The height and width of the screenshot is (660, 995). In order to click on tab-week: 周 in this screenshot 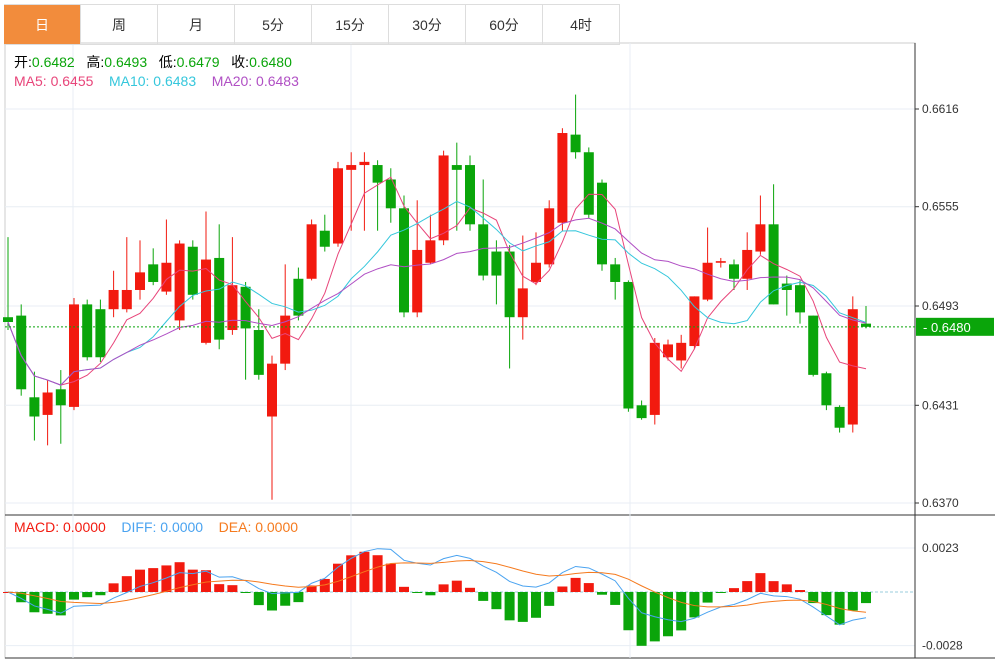, I will do `click(119, 24)`.